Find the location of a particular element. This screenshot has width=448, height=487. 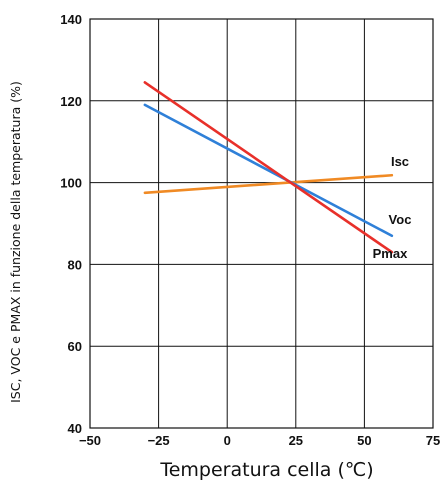

y-tick-labels: 40 60 80 100 120 140 is located at coordinates (71, 224).